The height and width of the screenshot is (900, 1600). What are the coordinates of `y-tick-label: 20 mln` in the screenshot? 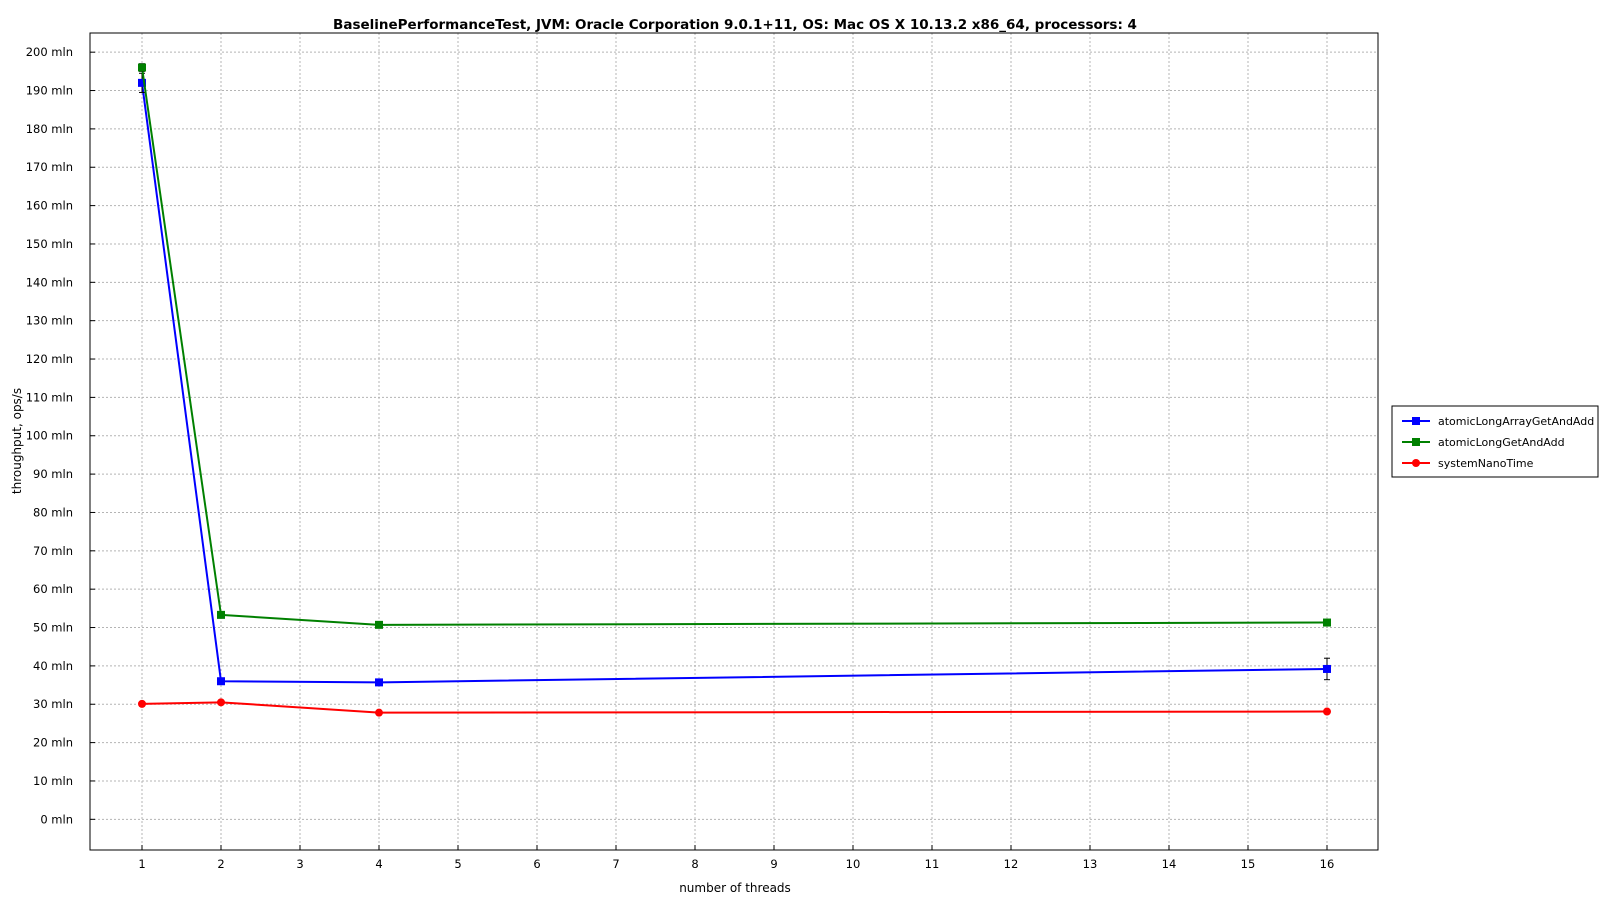 It's located at (53, 743).